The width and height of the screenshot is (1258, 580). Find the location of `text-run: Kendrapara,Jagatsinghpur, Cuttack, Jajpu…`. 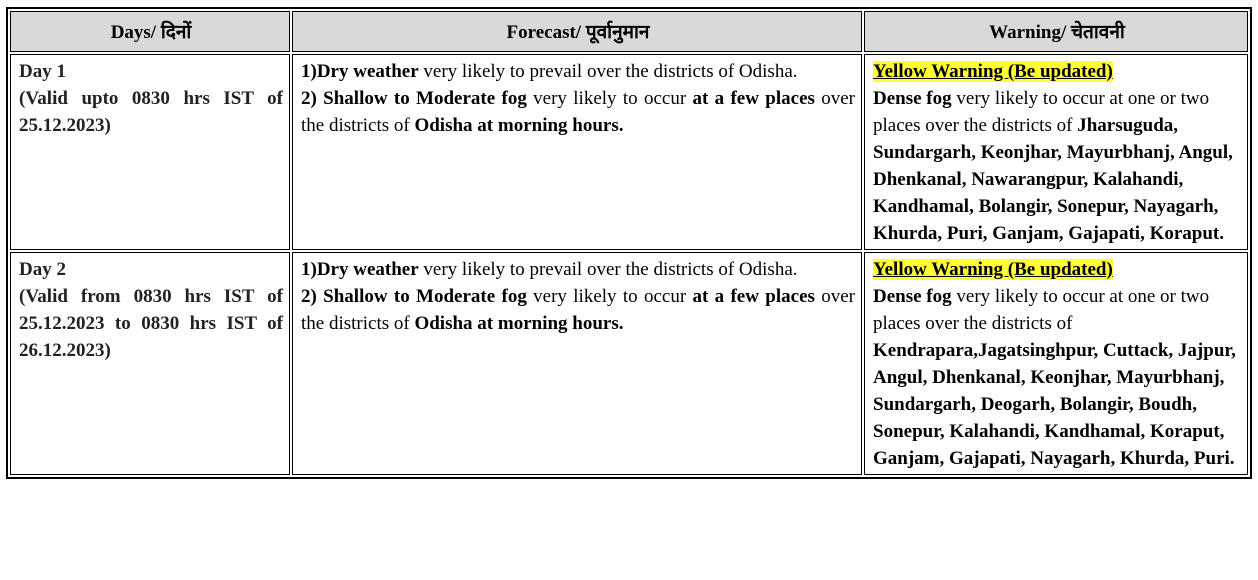

text-run: Kendrapara,Jagatsinghpur, Cuttack, Jajpu… is located at coordinates (1054, 404).